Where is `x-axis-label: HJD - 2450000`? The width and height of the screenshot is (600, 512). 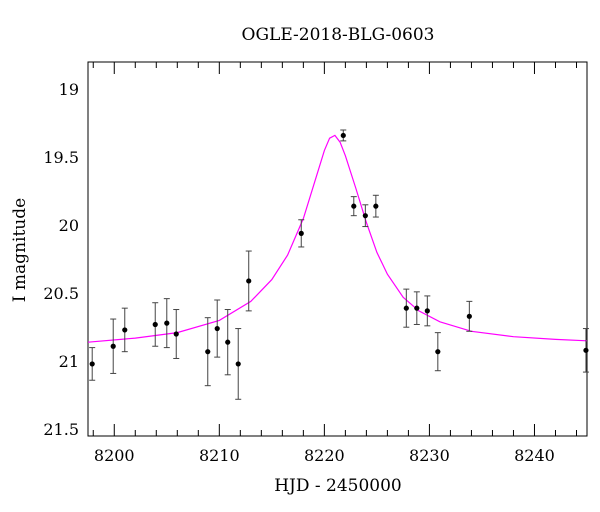
x-axis-label: HJD - 2450000 is located at coordinates (338, 486).